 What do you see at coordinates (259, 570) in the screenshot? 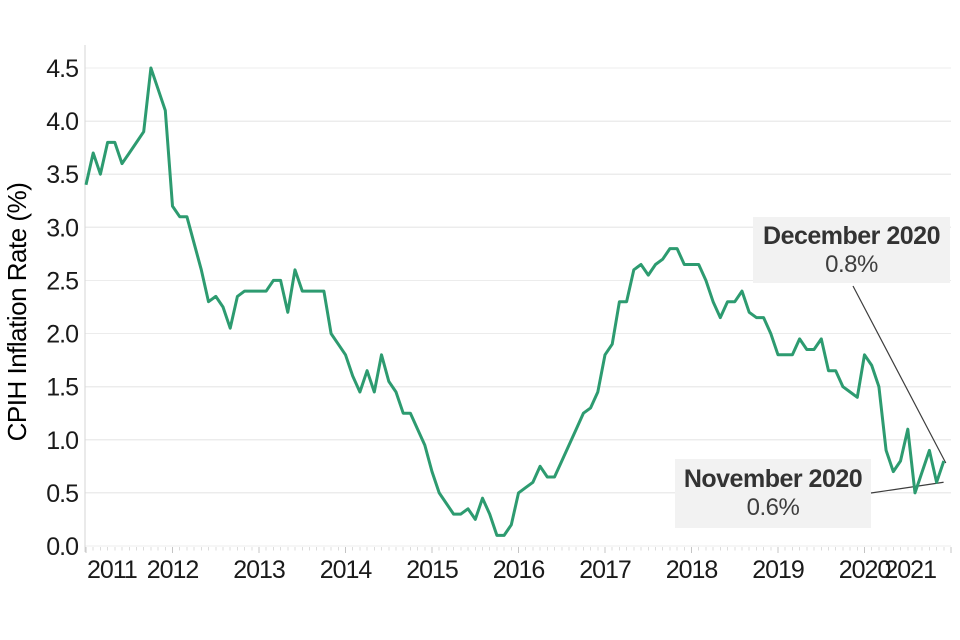
I see `x-tick-label: 2013` at bounding box center [259, 570].